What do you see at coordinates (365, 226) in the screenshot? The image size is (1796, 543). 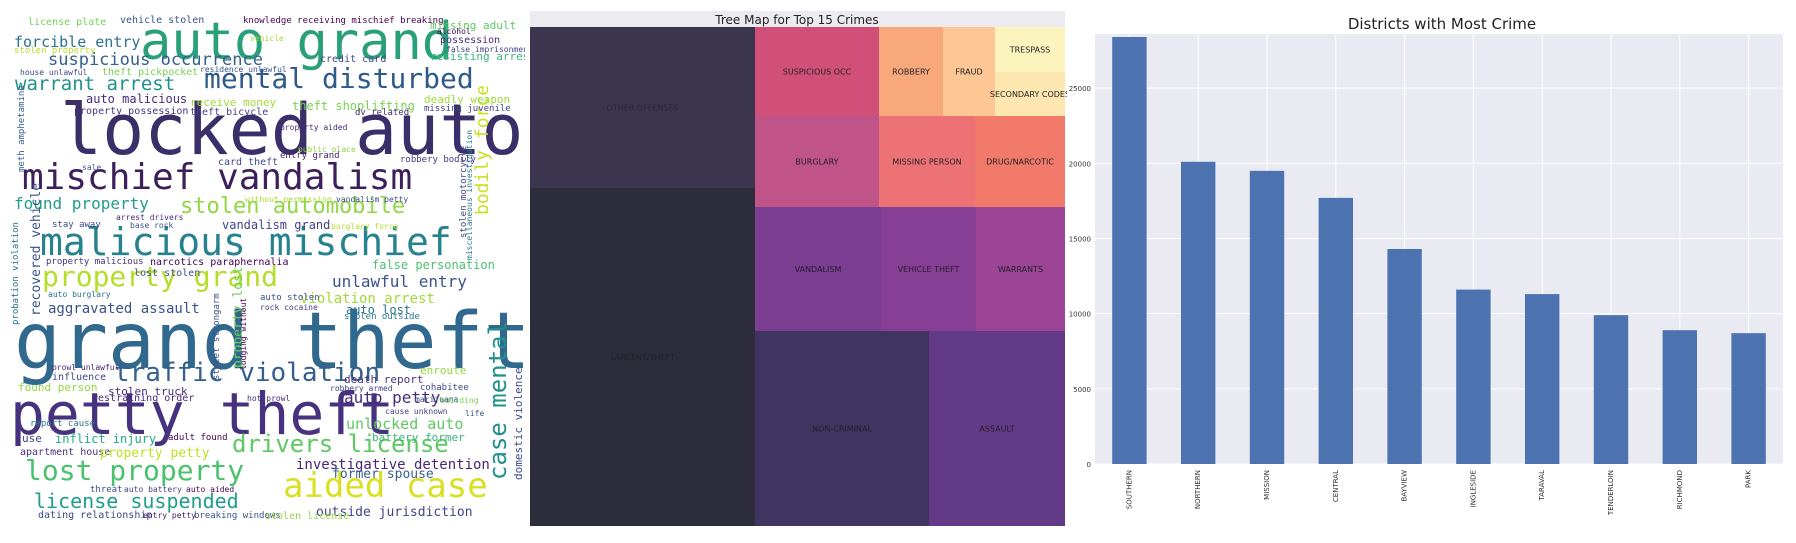 I see `word-cloud-word: burglary force` at bounding box center [365, 226].